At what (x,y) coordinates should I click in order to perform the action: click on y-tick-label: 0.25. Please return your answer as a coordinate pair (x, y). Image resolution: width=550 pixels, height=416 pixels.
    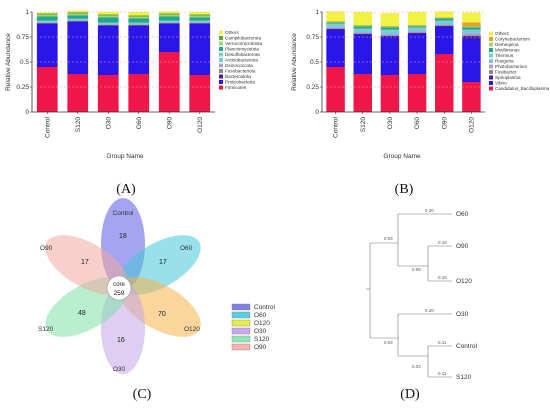
    Looking at the image, I should click on (22, 87).